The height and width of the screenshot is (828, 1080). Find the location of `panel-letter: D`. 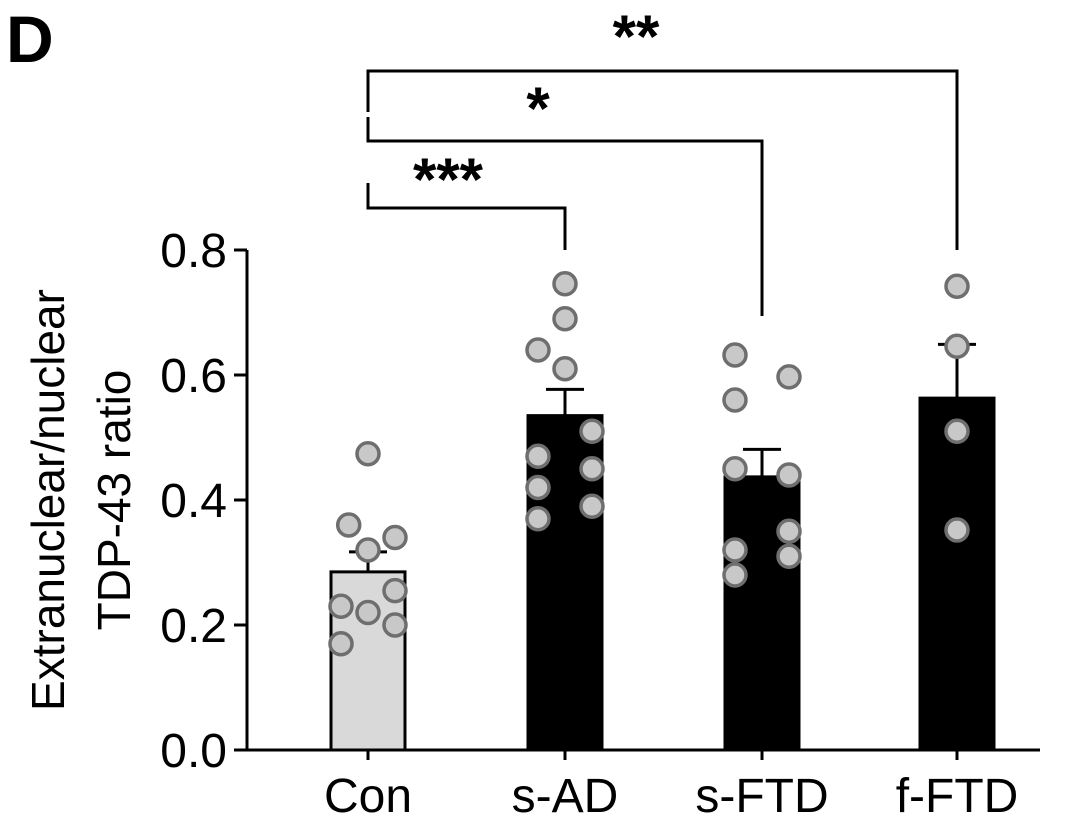

panel-letter: D is located at coordinates (30, 39).